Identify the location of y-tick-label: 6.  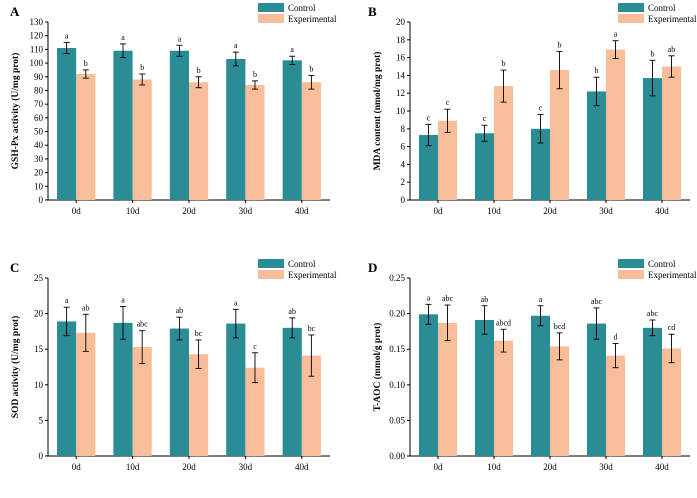
(403, 147).